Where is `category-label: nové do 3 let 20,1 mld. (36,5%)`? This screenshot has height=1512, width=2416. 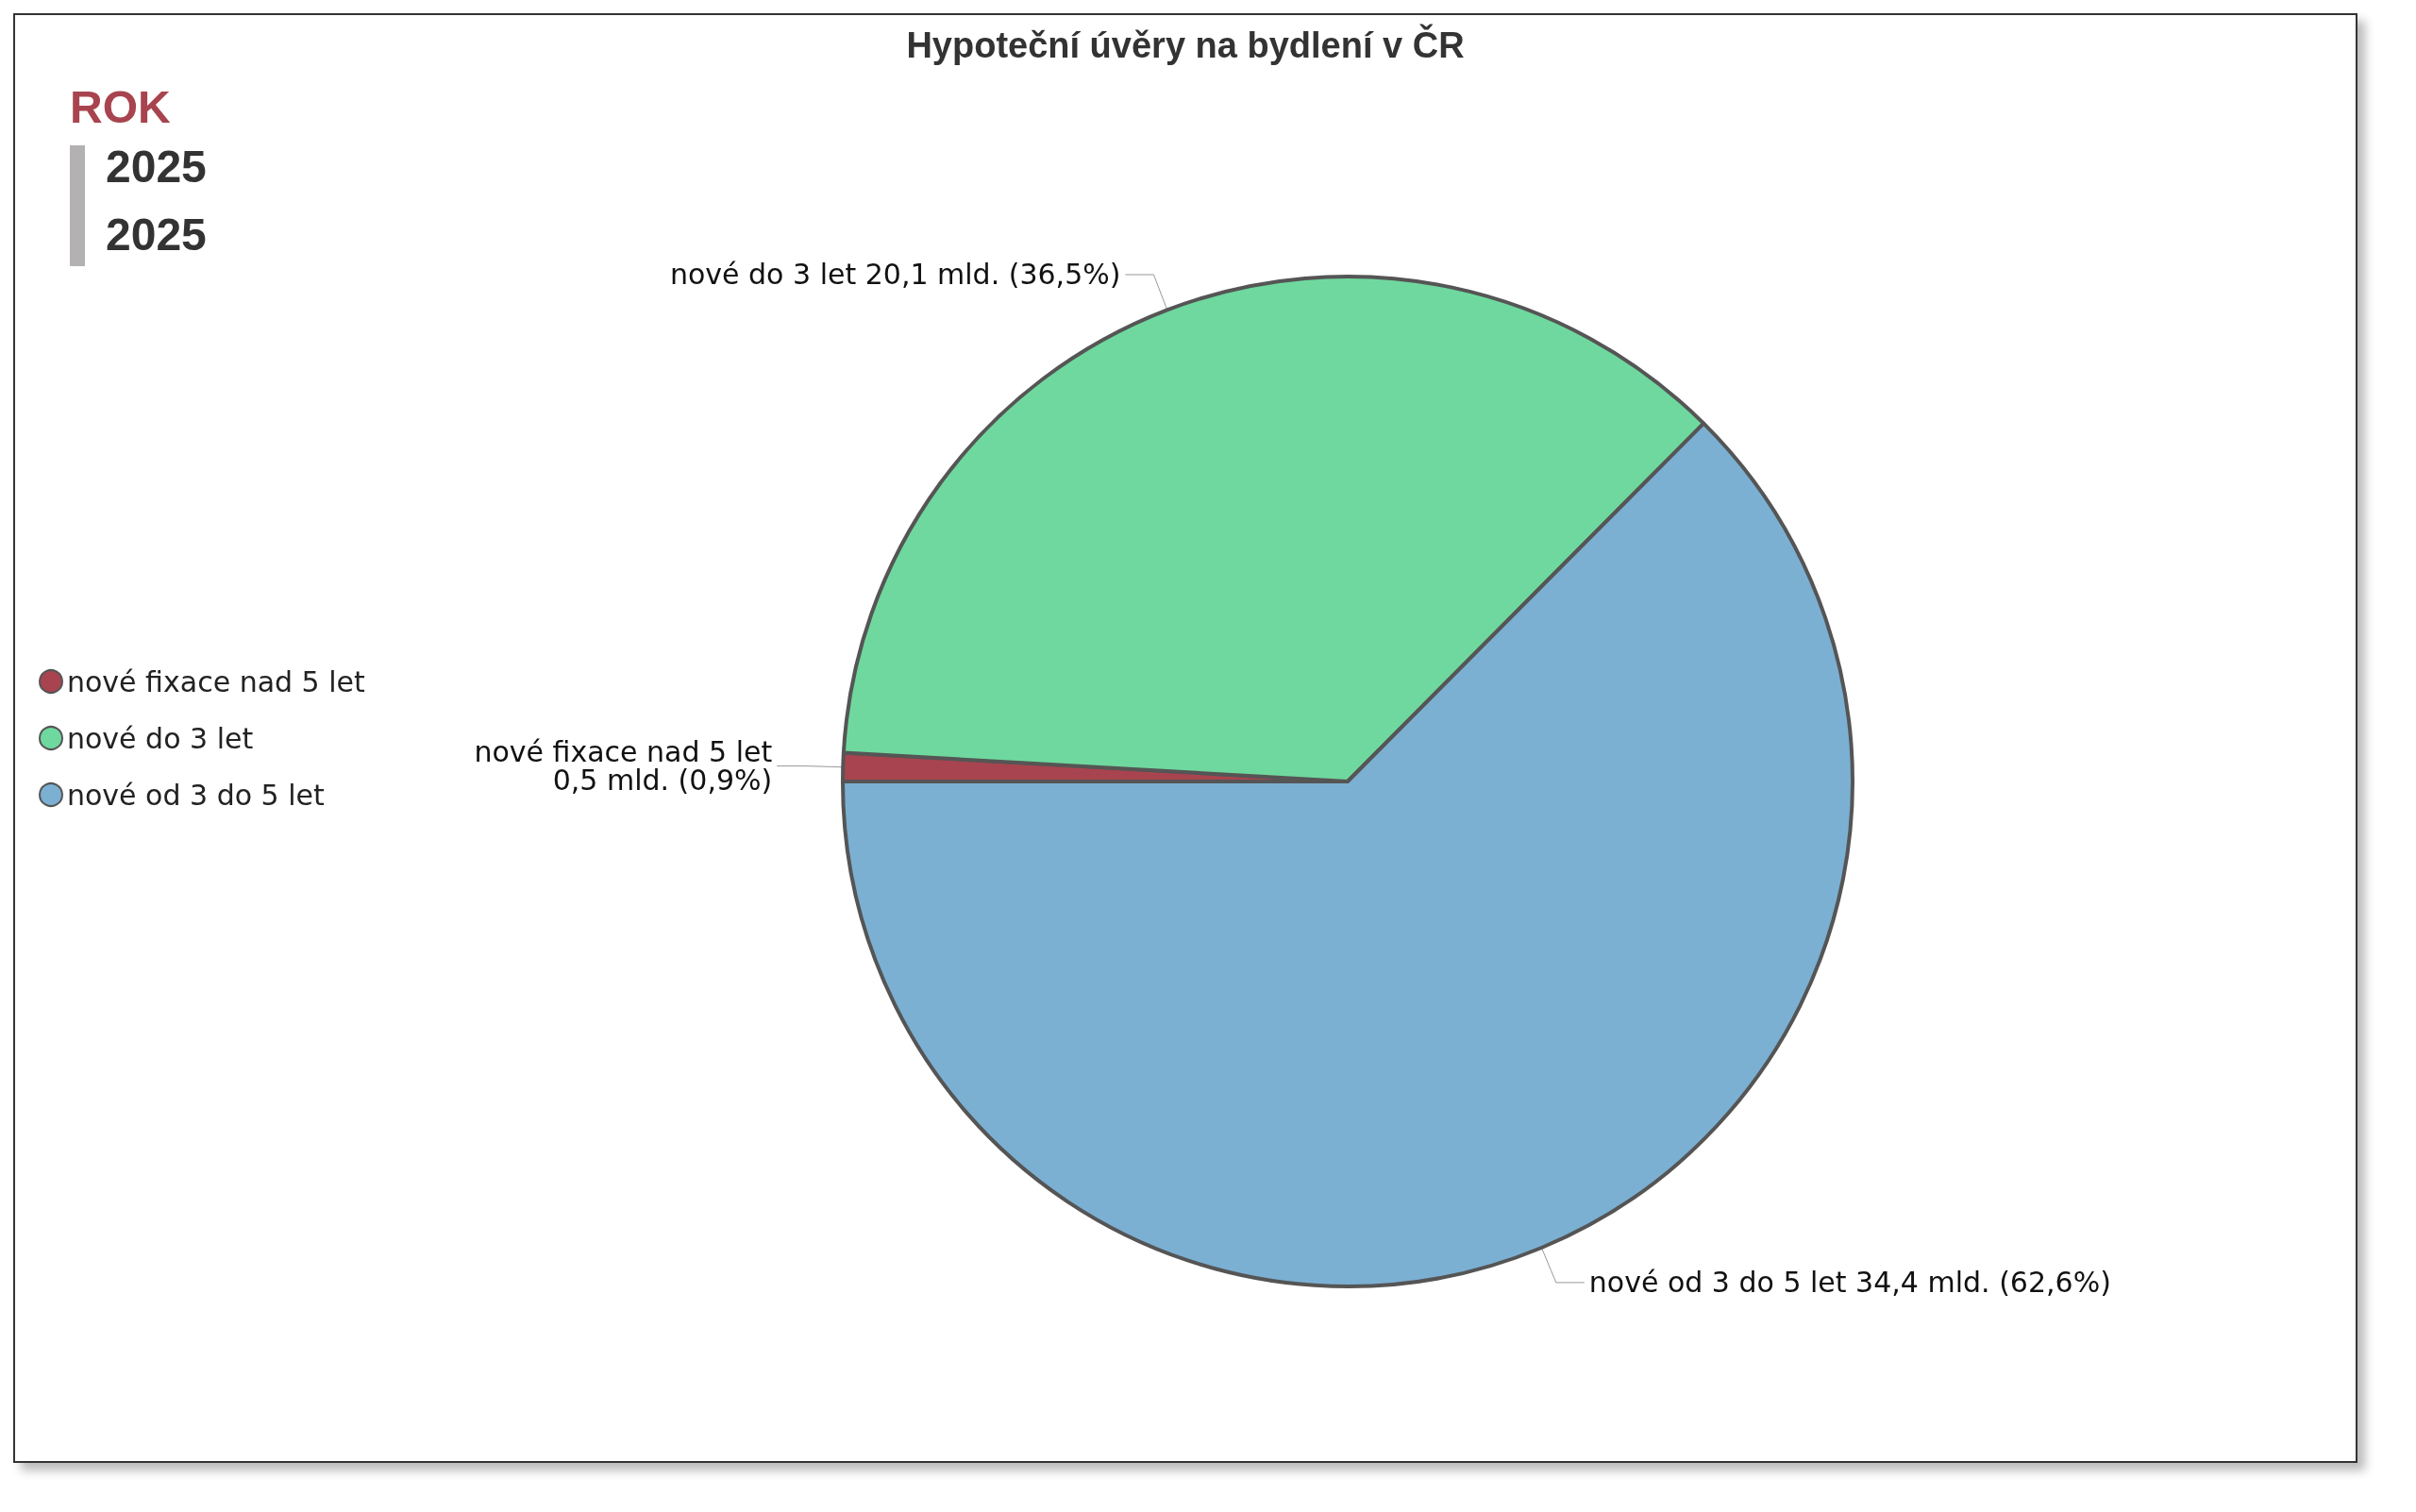
category-label: nové do 3 let 20,1 mld. (36,5%) is located at coordinates (895, 275).